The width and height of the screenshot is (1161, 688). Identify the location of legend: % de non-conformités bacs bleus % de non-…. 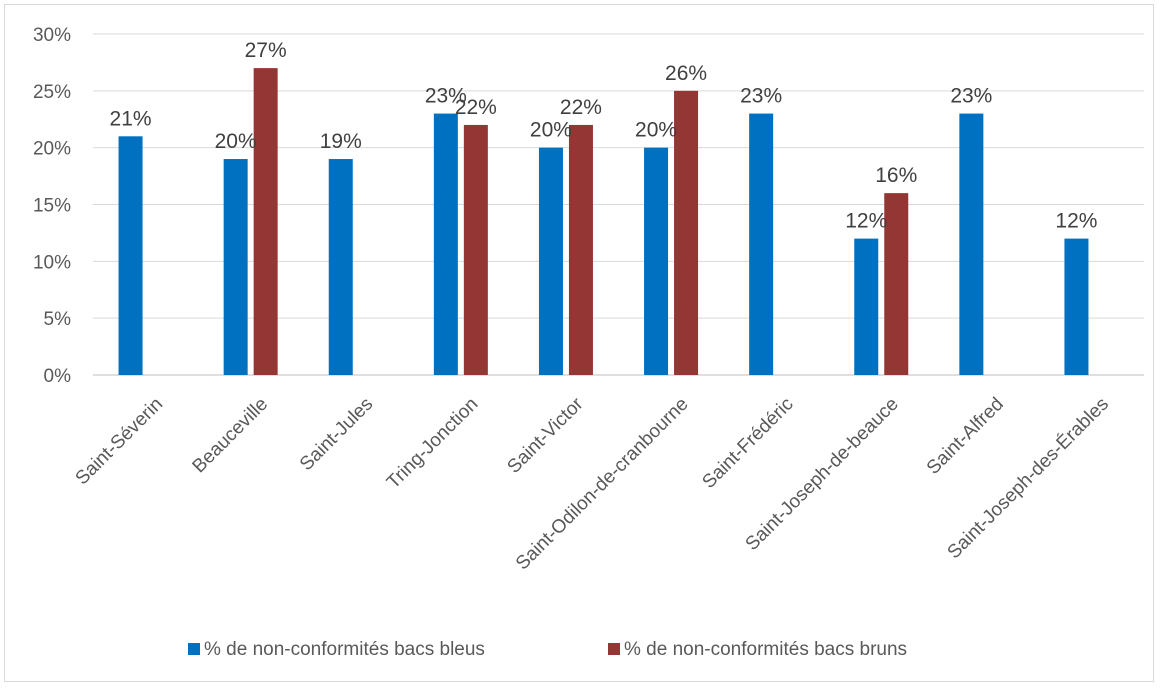
(547, 649).